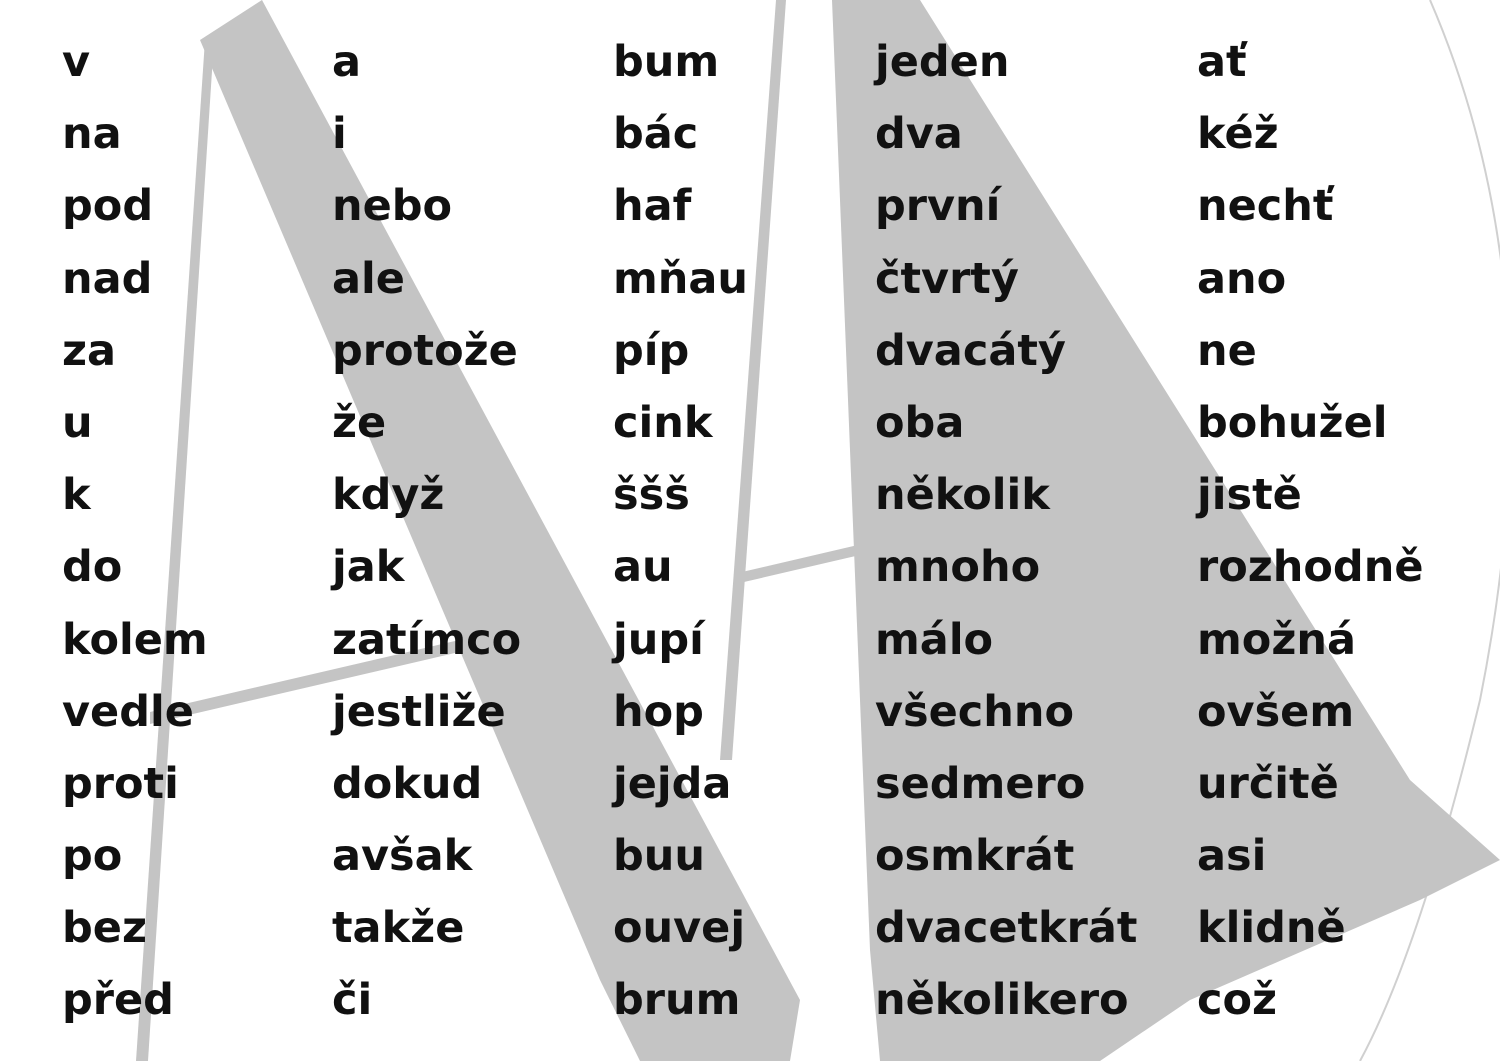 The height and width of the screenshot is (1061, 1500). Describe the element at coordinates (352, 1000) in the screenshot. I see `word: či` at that location.